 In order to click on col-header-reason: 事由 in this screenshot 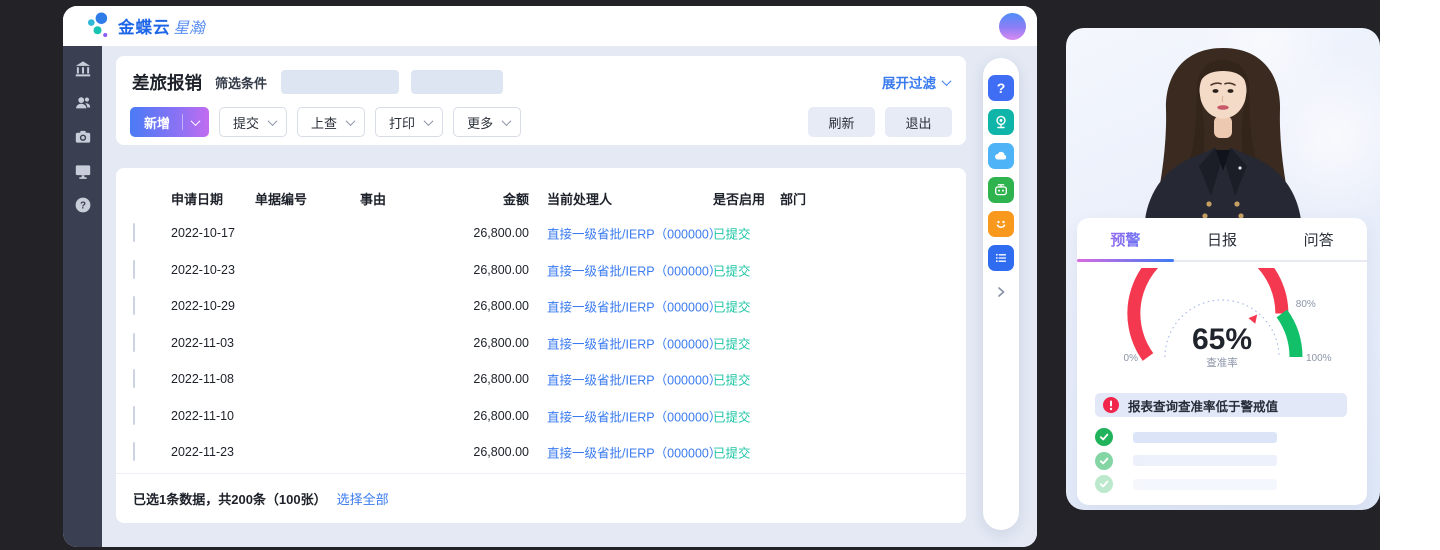, I will do `click(373, 199)`.